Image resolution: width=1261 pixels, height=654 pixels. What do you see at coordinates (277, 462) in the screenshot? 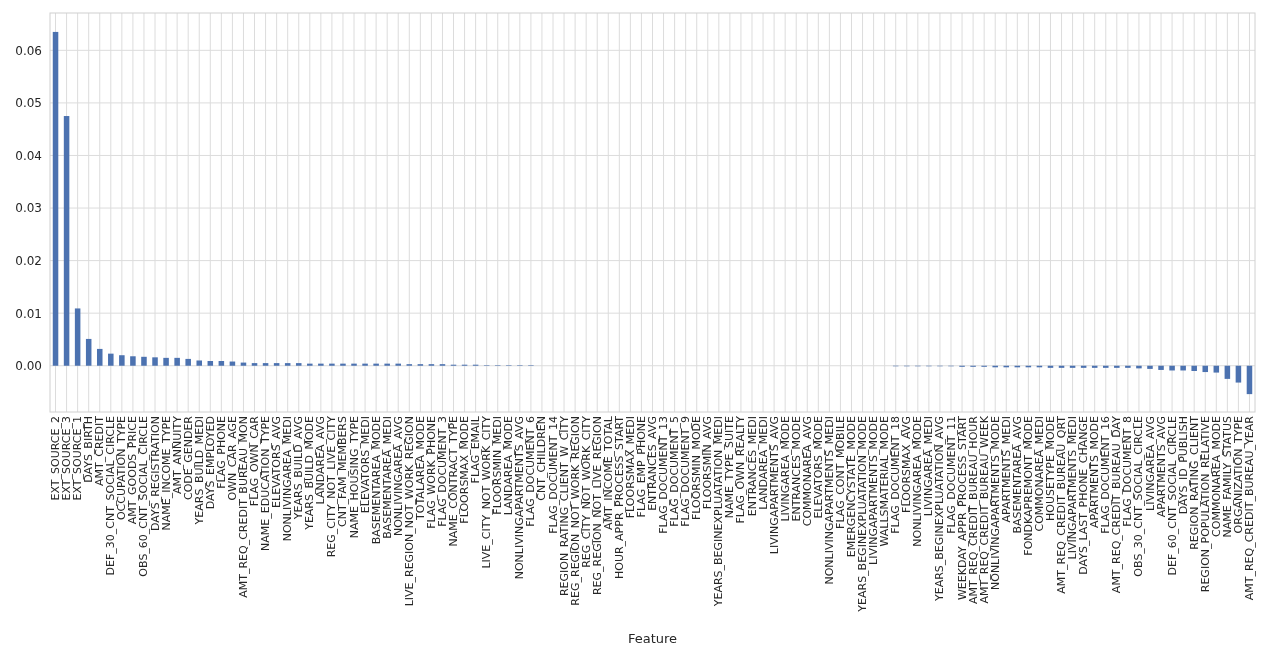
I see `x-tick-label: ELEVATORS_AVG` at bounding box center [277, 462].